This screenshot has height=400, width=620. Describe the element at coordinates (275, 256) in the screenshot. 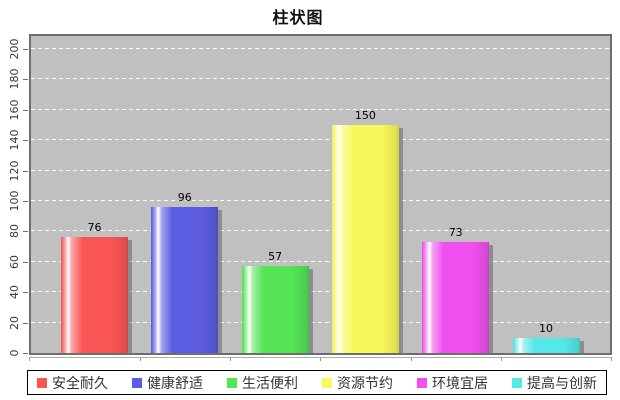

I see `bar-value-label: 57` at that location.